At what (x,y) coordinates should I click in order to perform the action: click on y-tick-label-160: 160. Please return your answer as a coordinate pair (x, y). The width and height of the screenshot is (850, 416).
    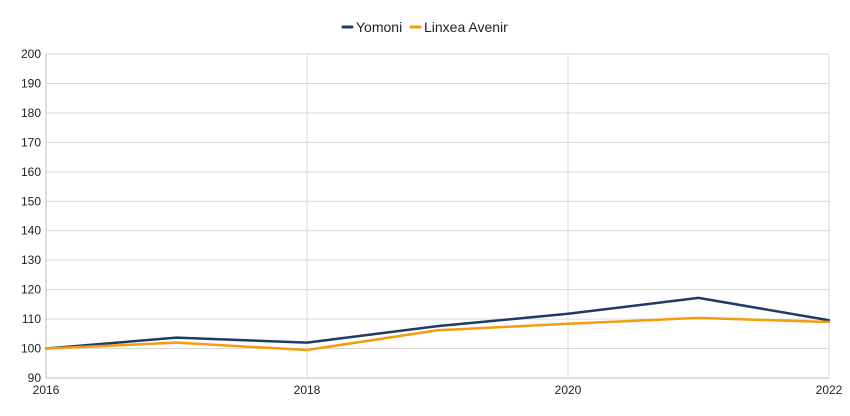
    Looking at the image, I should click on (31, 172).